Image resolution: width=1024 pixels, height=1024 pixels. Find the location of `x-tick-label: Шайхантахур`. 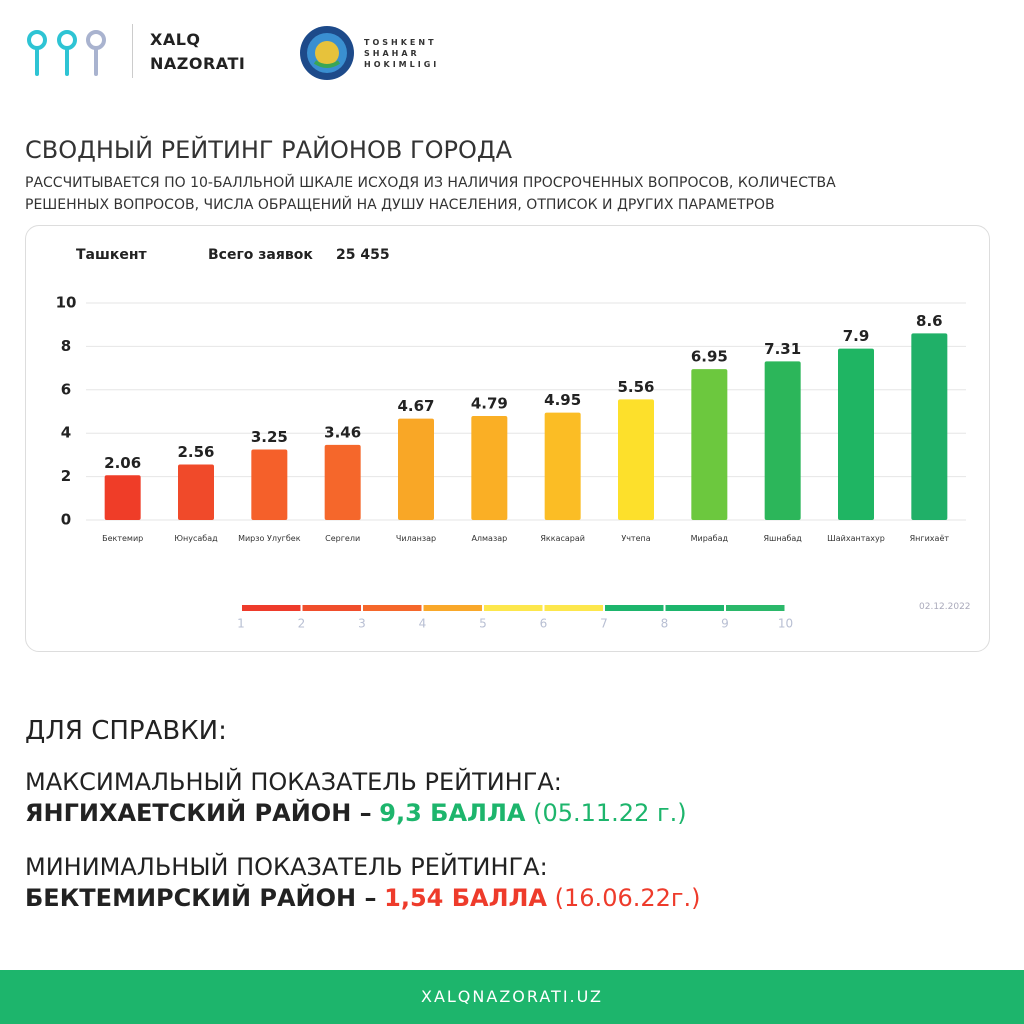

x-tick-label: Шайхантахур is located at coordinates (856, 538).